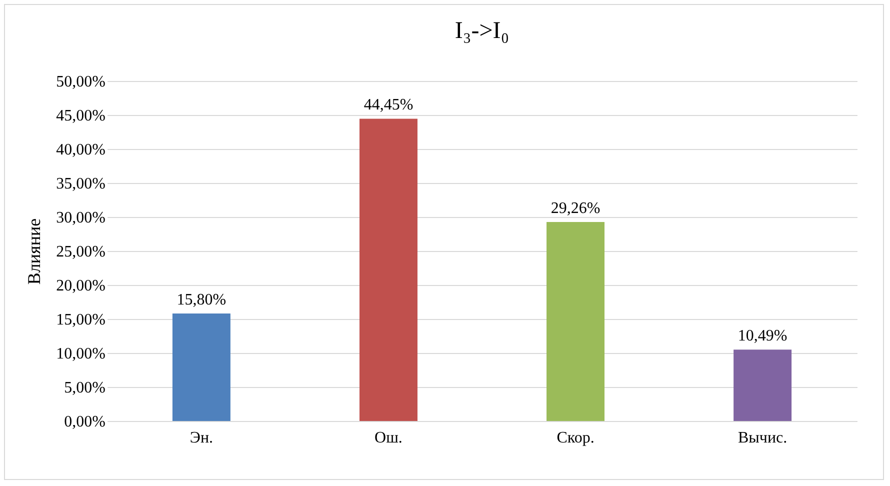  Describe the element at coordinates (763, 336) in the screenshot. I see `data-label: 10,49%` at that location.